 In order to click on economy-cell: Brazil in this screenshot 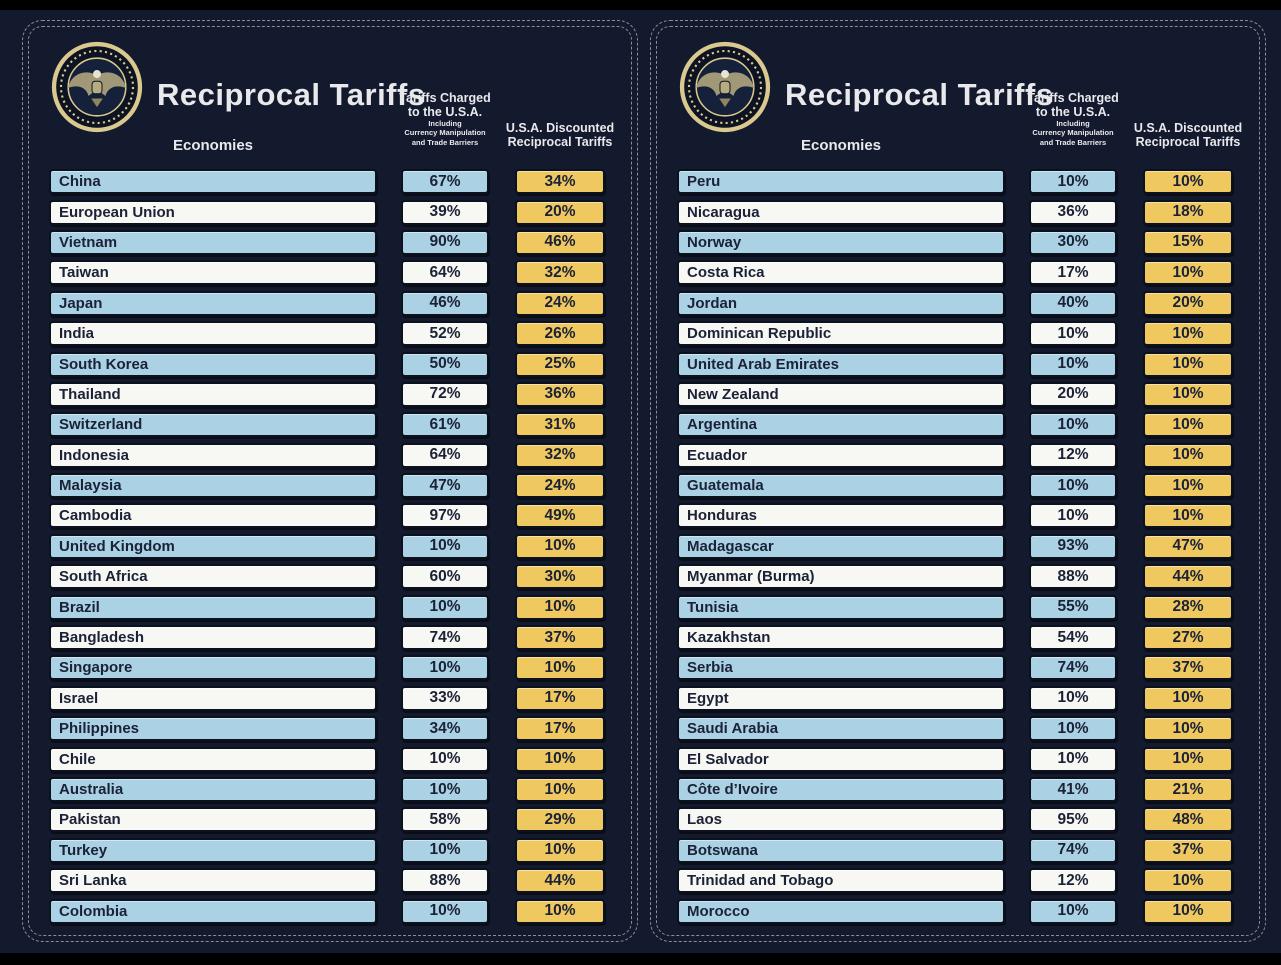, I will do `click(213, 607)`.